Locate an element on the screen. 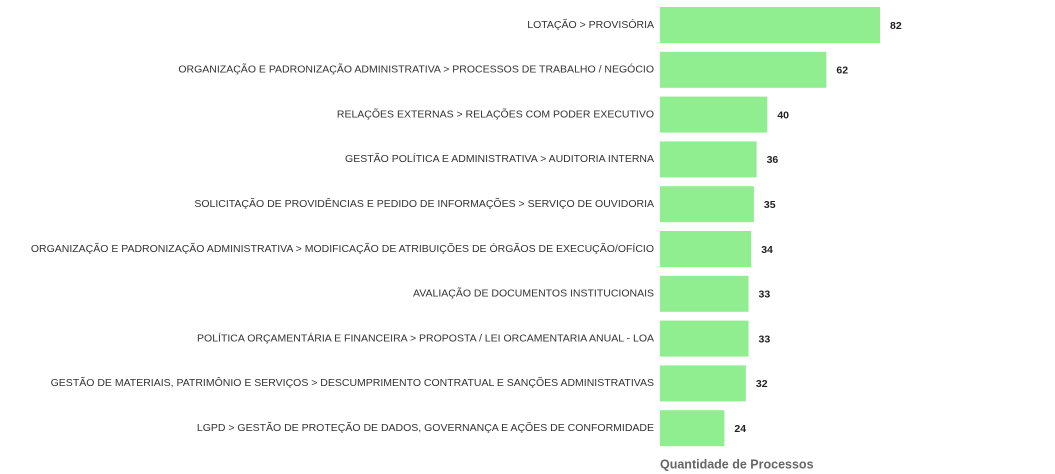 The height and width of the screenshot is (474, 1055). value-label: 24 is located at coordinates (740, 429).